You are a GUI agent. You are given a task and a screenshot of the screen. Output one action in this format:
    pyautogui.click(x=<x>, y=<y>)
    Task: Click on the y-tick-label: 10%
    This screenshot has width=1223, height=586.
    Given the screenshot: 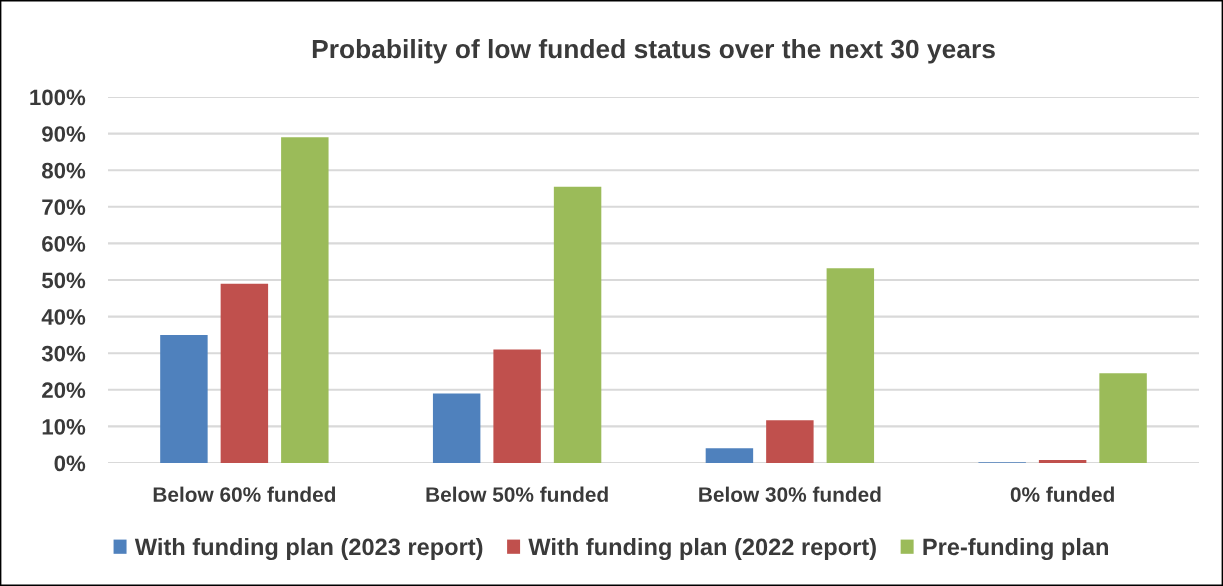 What is the action you would take?
    pyautogui.click(x=64, y=426)
    